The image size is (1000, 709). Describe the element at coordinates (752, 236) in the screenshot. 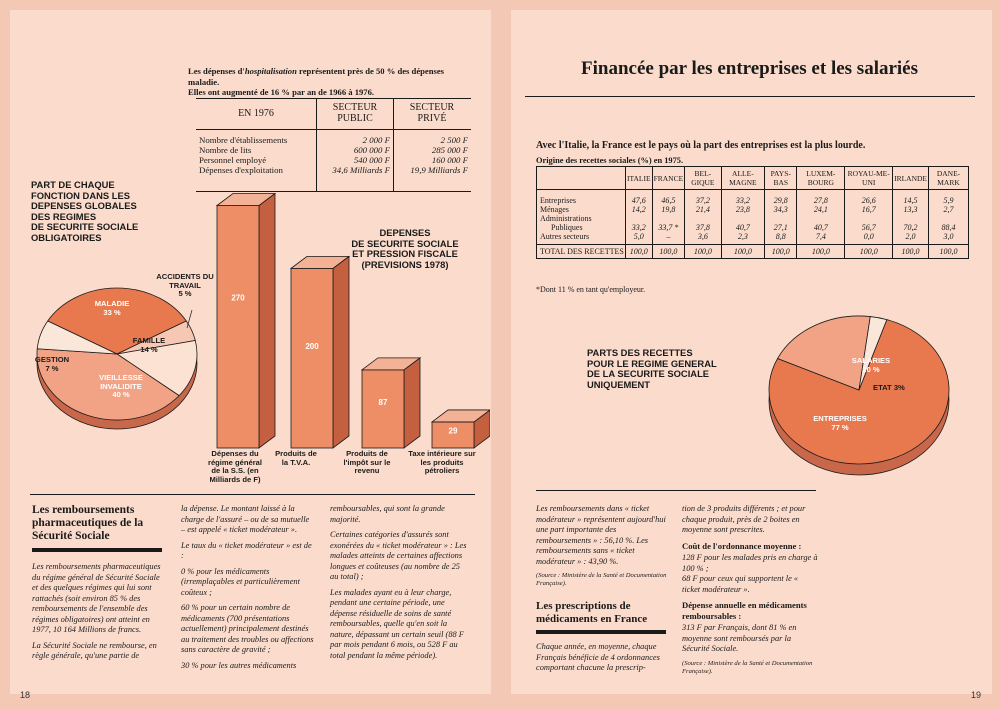

I see `table-row: Autres secteurs 5,0–3,6 2,3 8,8 7,4 0,0 2,0 3,0` at that location.